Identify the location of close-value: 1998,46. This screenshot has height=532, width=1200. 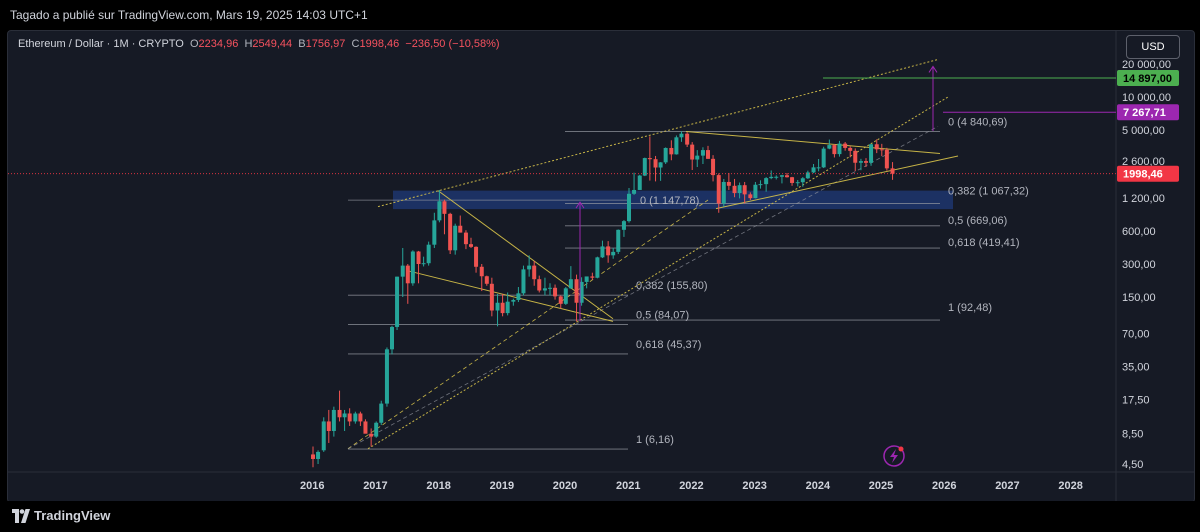
(379, 44).